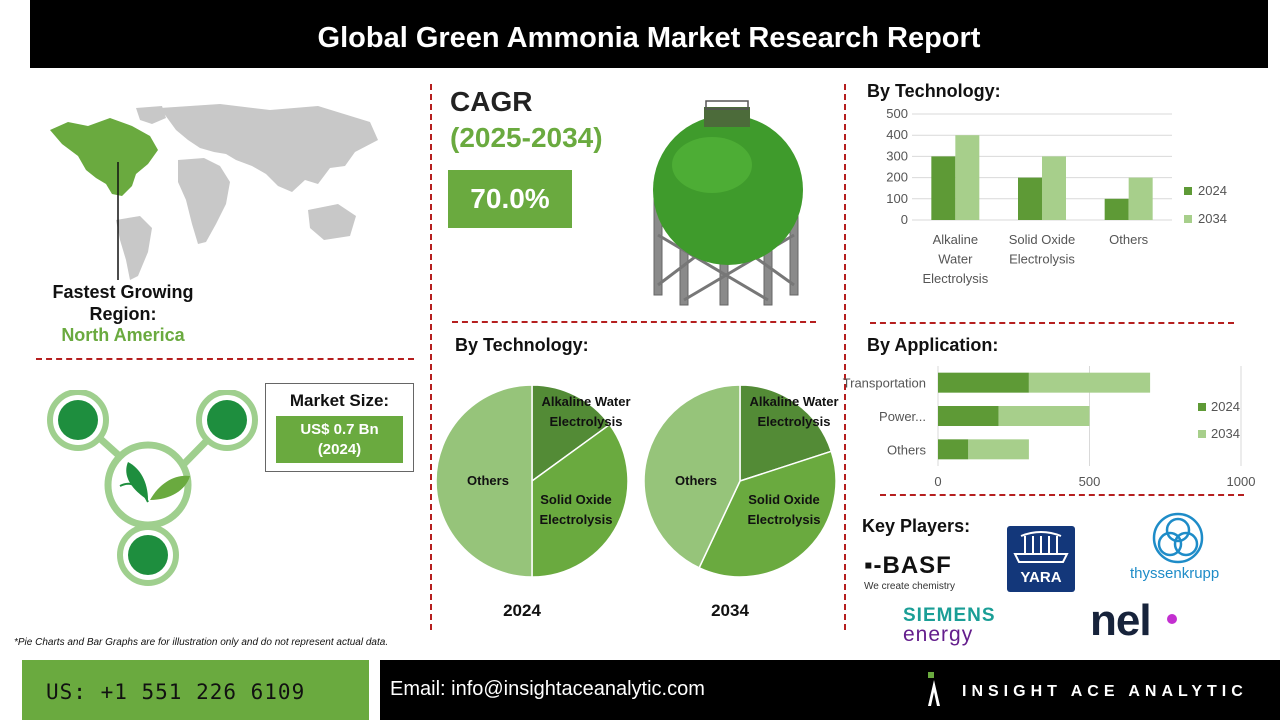 This screenshot has width=1280, height=720. Describe the element at coordinates (339, 439) in the screenshot. I see `market-size-value: US$ 0.7 Bn (2024)` at that location.